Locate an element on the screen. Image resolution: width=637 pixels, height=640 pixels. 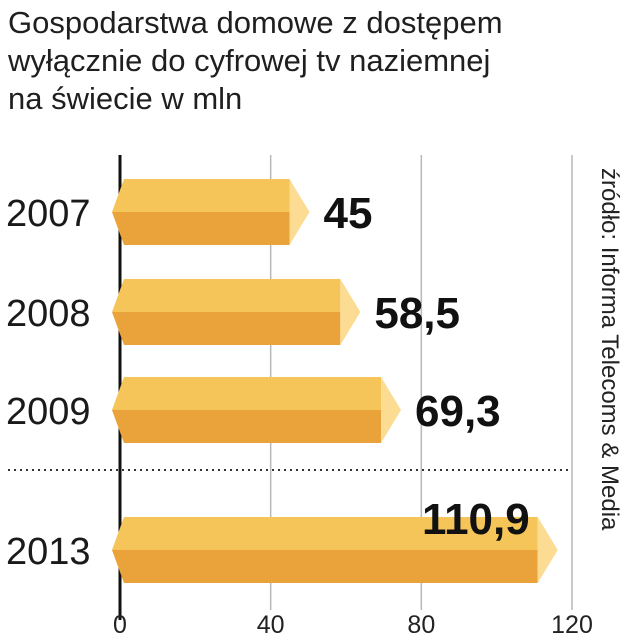
bar-cap-2007 is located at coordinates (299, 212).